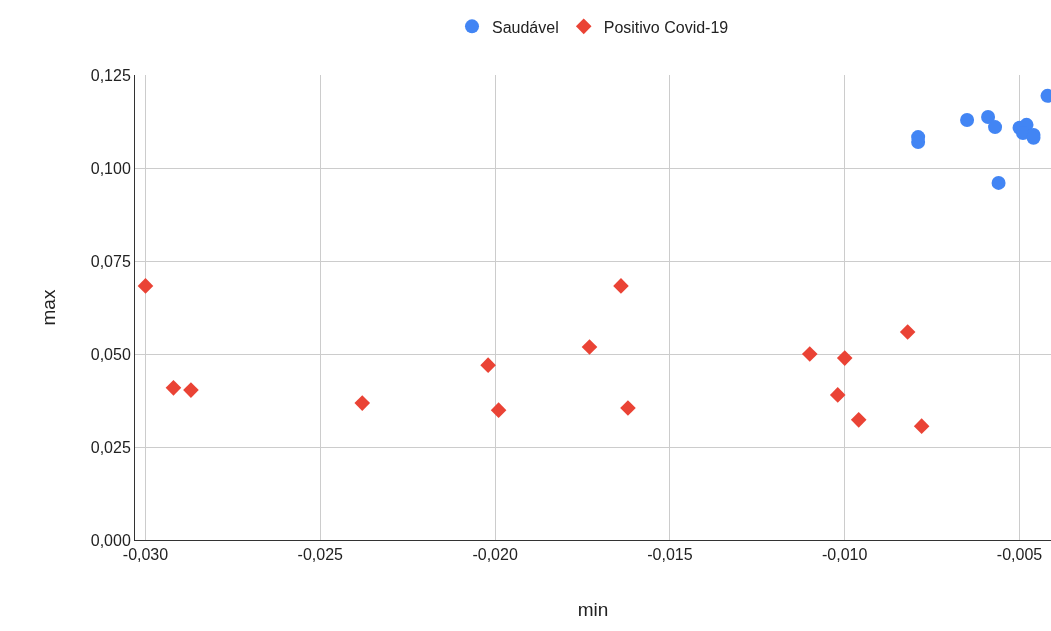 Image resolution: width=1051 pixels, height=631 pixels. Describe the element at coordinates (110, 540) in the screenshot. I see `y-tick-label: 0,000` at that location.